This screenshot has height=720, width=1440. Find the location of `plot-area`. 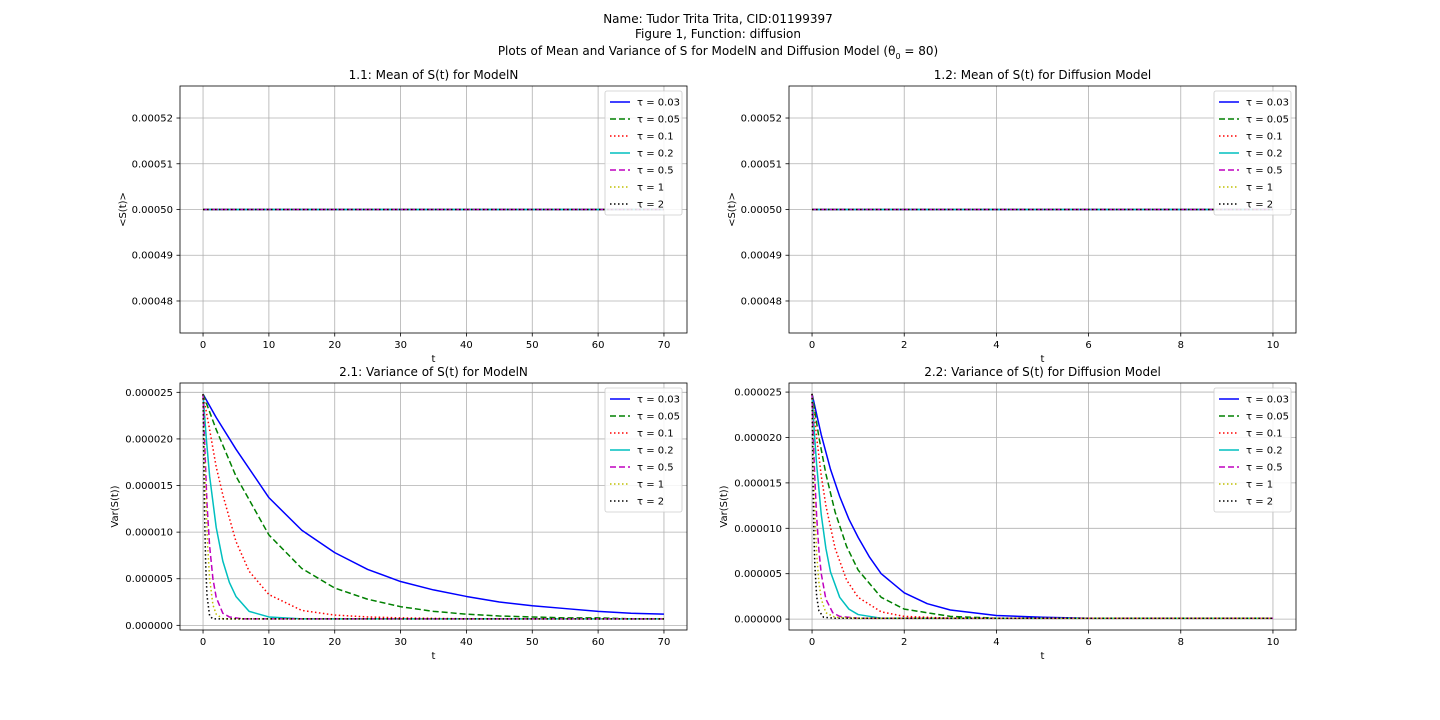

plot-area is located at coordinates (433, 506).